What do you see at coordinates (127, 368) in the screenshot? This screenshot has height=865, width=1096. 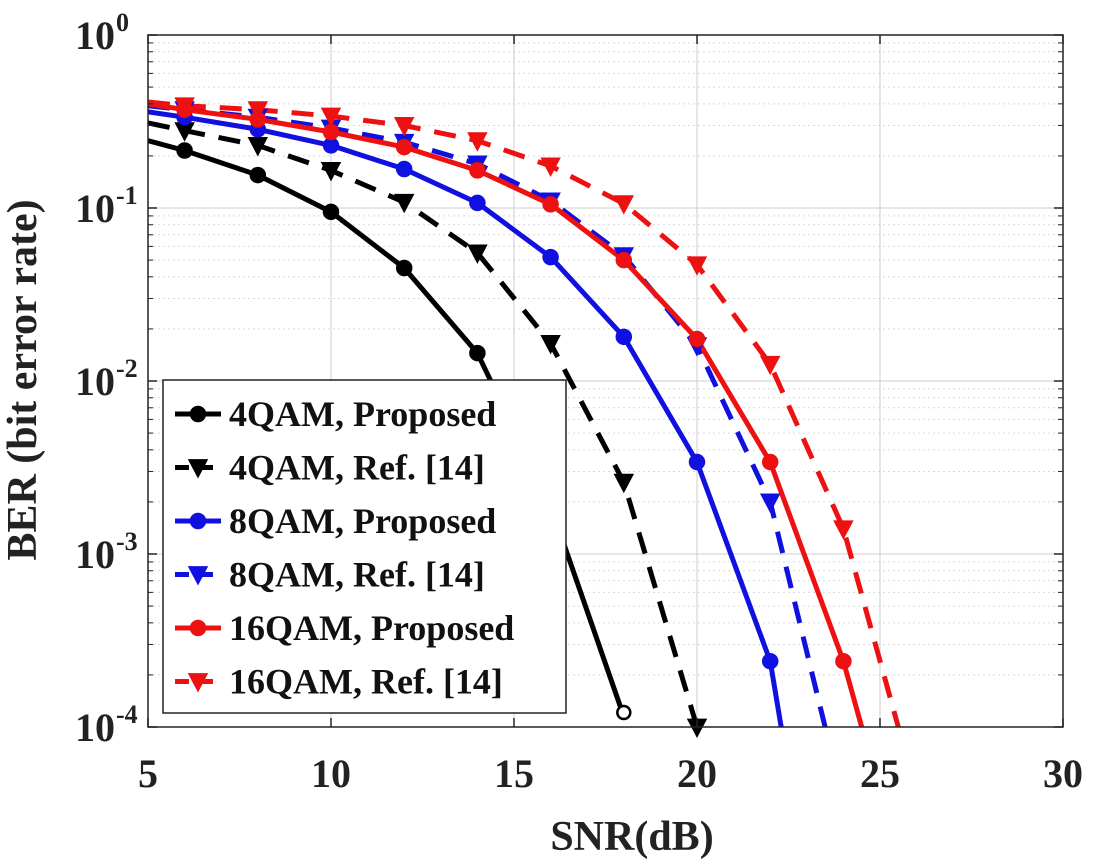 I see `y-tick-label-exponent: -2` at bounding box center [127, 368].